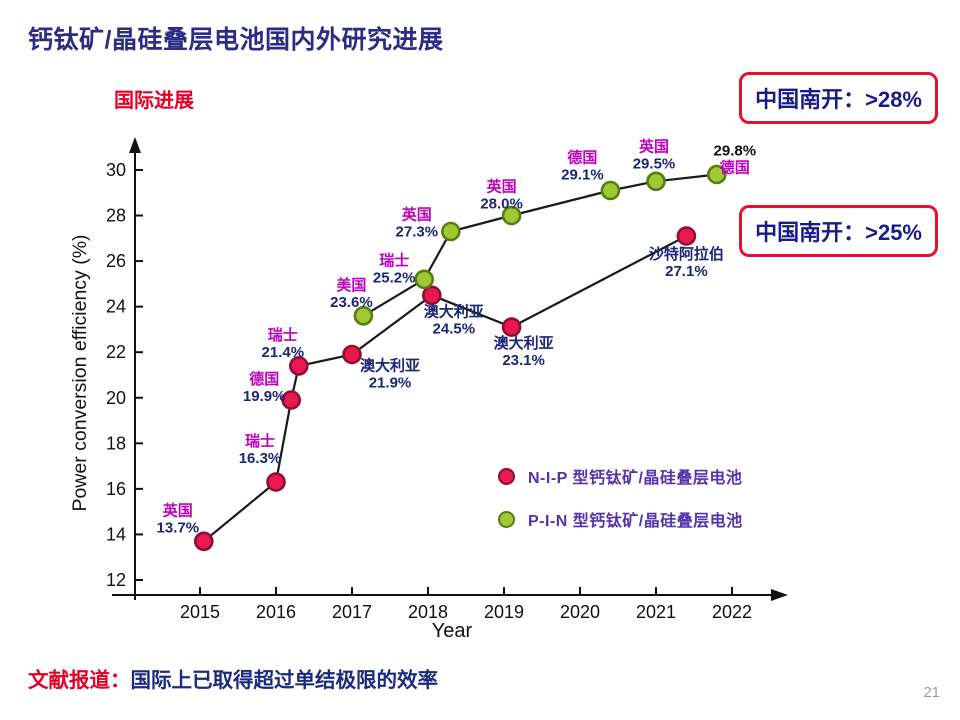 The width and height of the screenshot is (960, 720). What do you see at coordinates (582, 175) in the screenshot?
I see `point-label: 29.1%` at bounding box center [582, 175].